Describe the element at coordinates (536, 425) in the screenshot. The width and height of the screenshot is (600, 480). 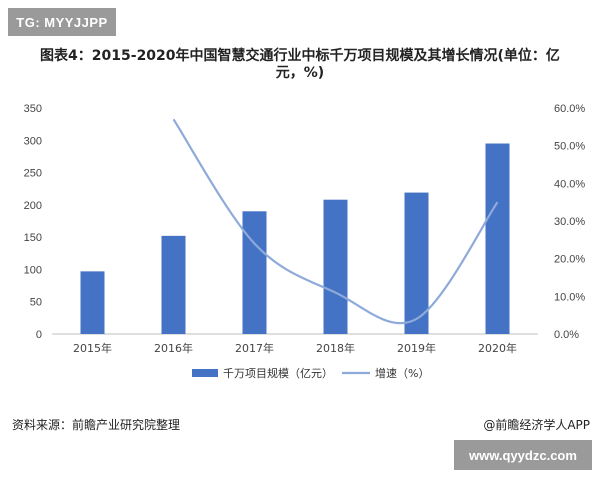
I see `brand-note: @前瞻经济学人APP` at that location.